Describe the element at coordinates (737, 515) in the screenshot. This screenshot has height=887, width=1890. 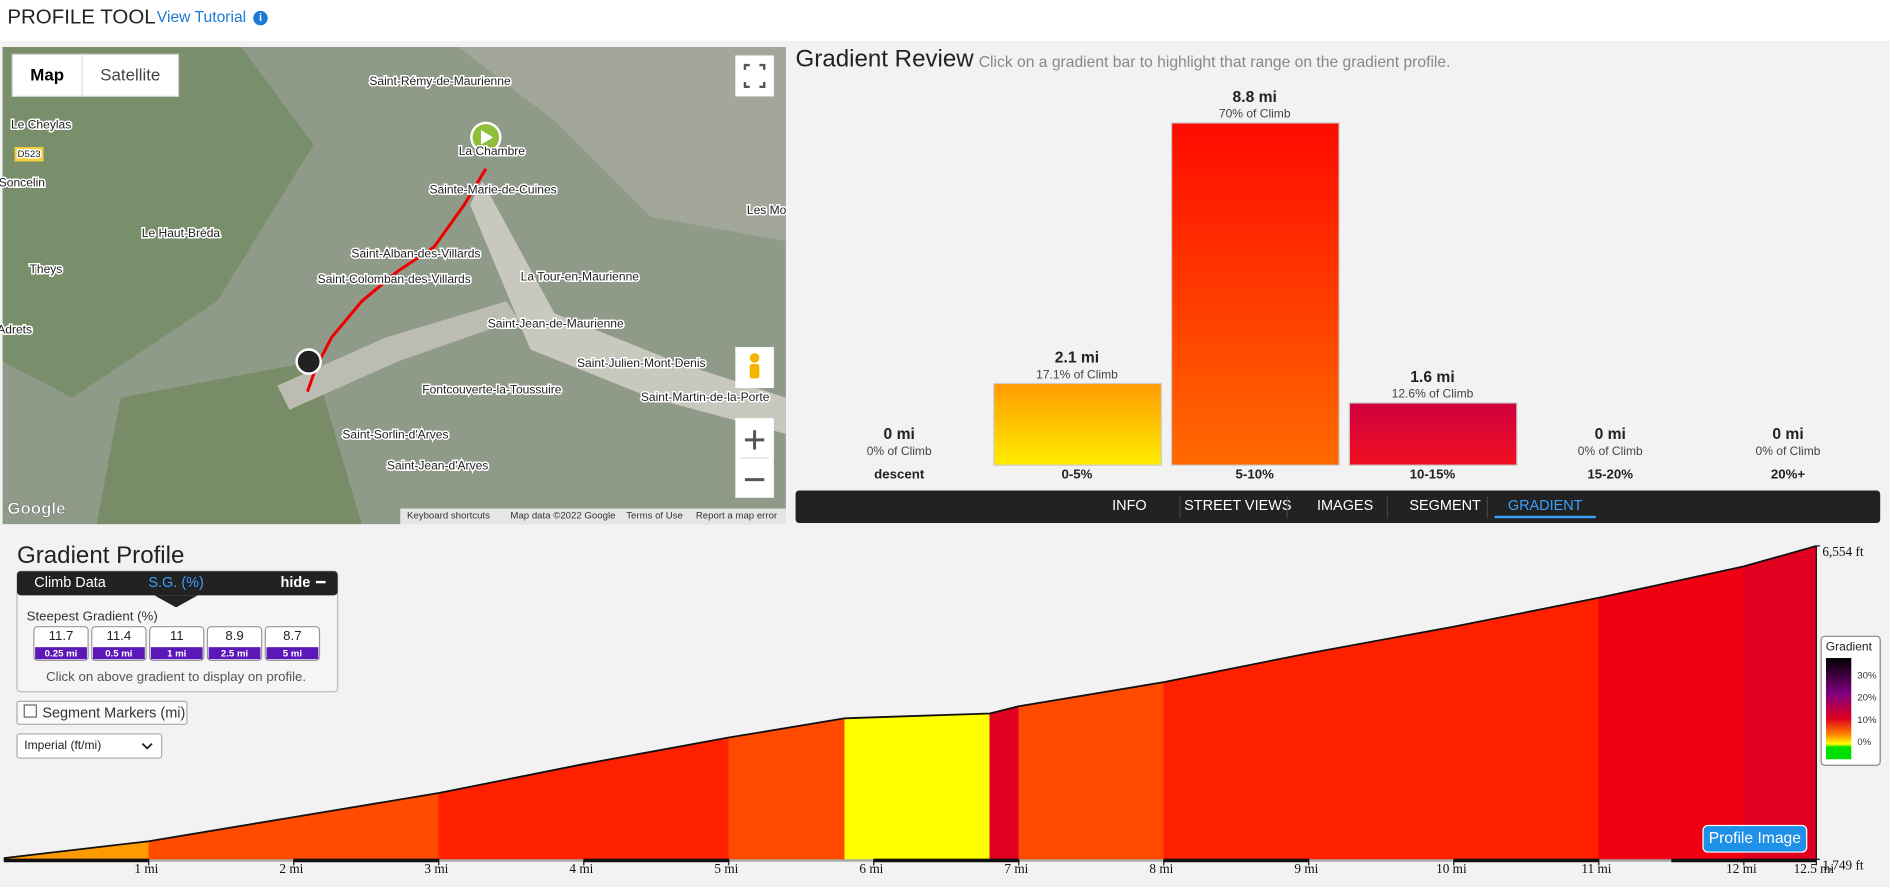
I see `map-attribution: Report a map error` at that location.